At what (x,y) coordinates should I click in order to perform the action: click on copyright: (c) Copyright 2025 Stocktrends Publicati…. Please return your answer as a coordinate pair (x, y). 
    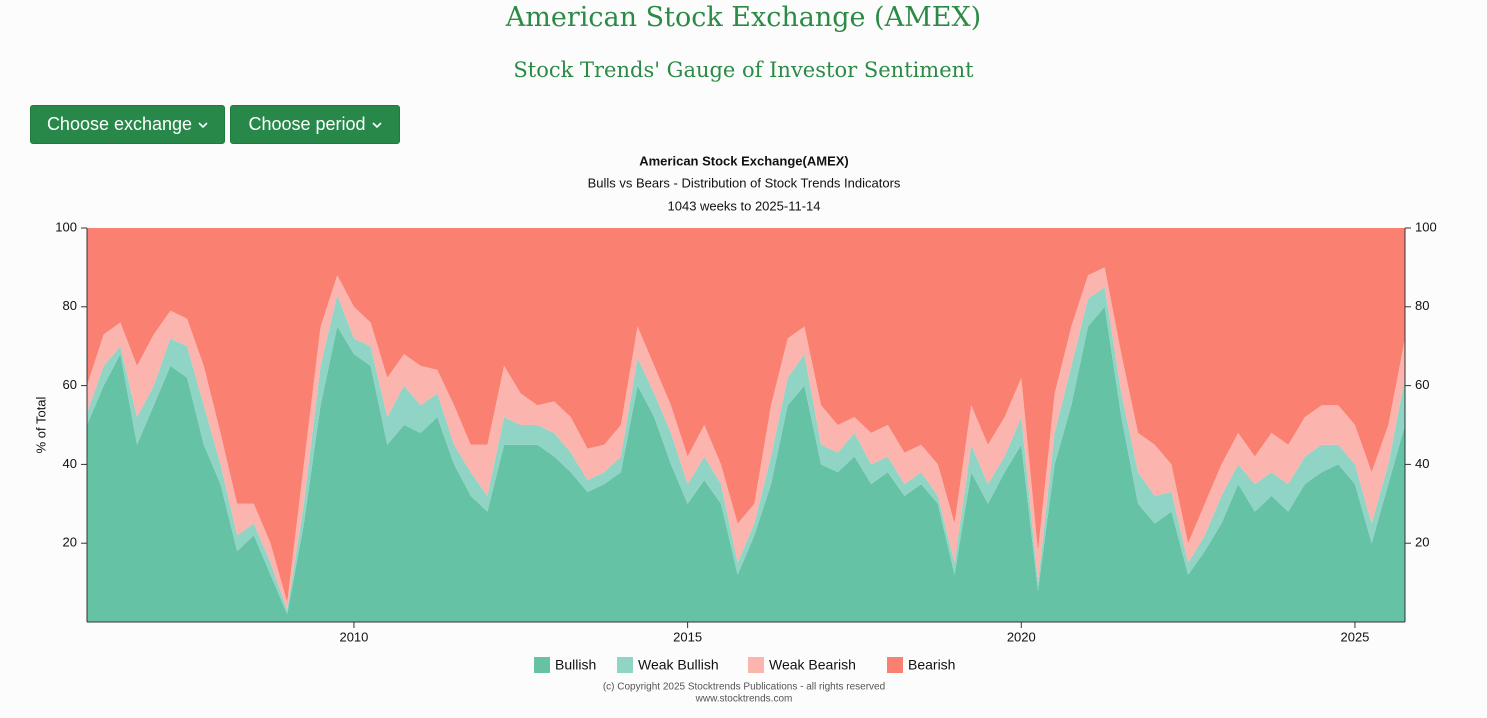
    Looking at the image, I should click on (744, 687).